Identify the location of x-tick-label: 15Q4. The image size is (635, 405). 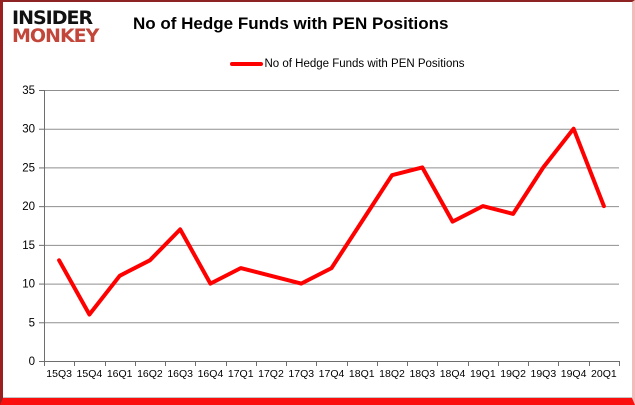
(90, 374).